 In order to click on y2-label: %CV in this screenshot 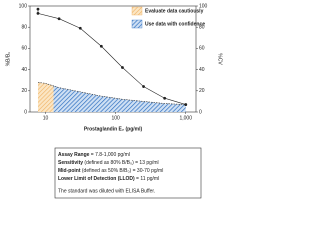, I will do `click(220, 59)`.